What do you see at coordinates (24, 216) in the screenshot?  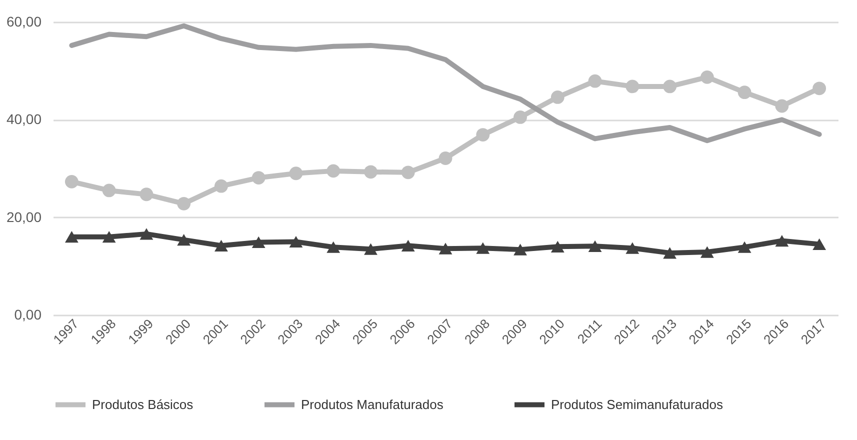 I see `y-tick-label: 20,00` at bounding box center [24, 216].